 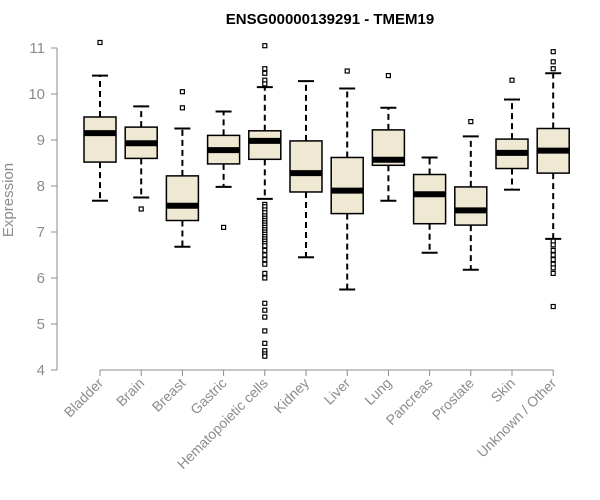 I want to click on y-tick-label: 4, so click(x=41, y=370).